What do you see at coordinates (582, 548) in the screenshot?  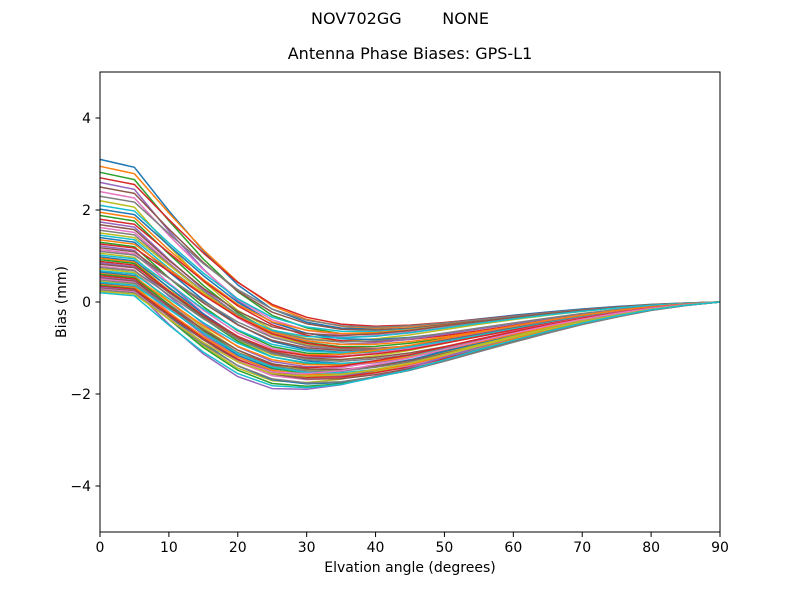 I see `x-tick-label: 70` at bounding box center [582, 548].